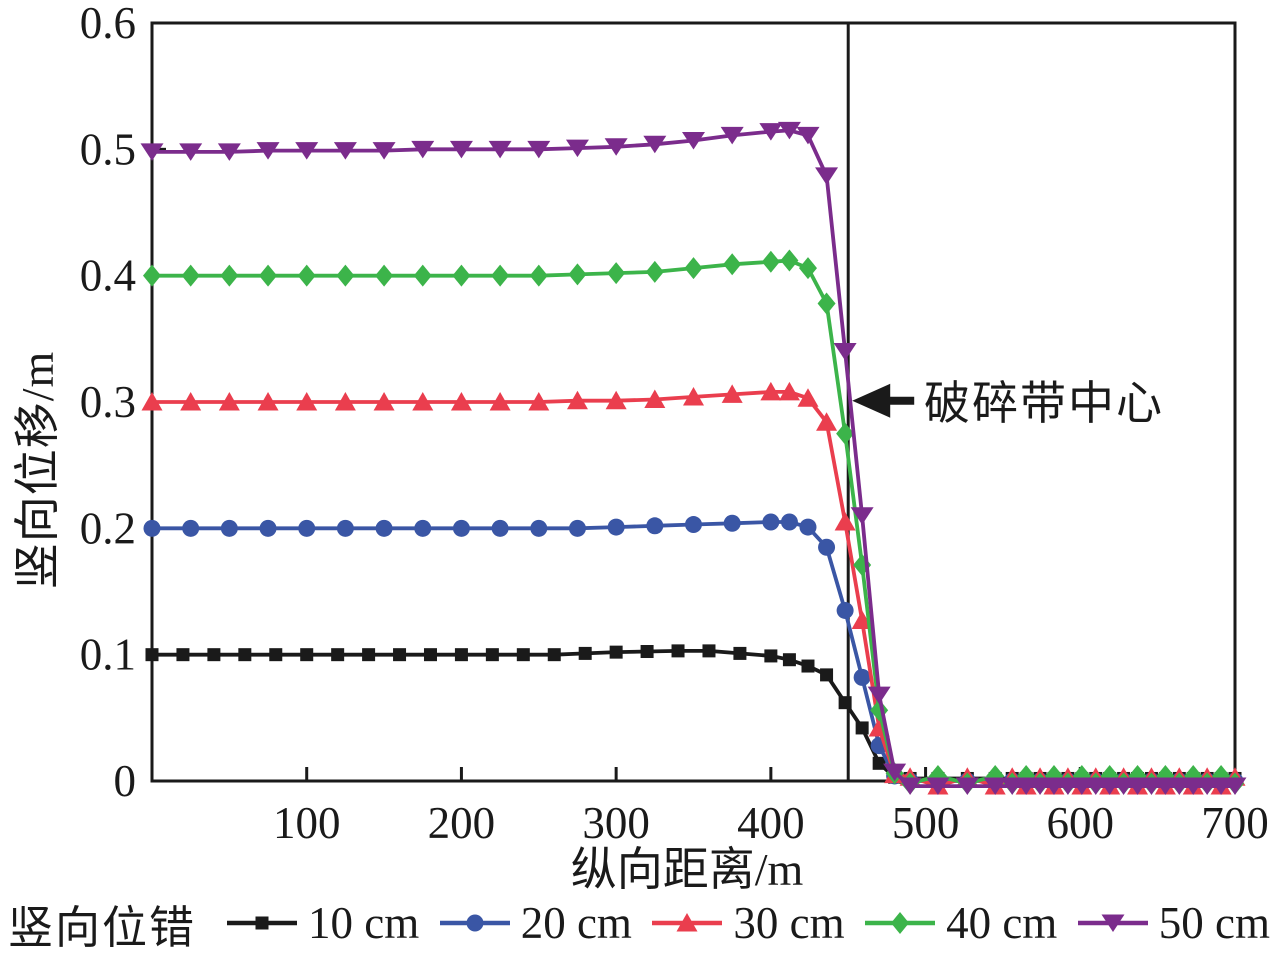  I want to click on line-circle-marker-icon, so click(475, 923).